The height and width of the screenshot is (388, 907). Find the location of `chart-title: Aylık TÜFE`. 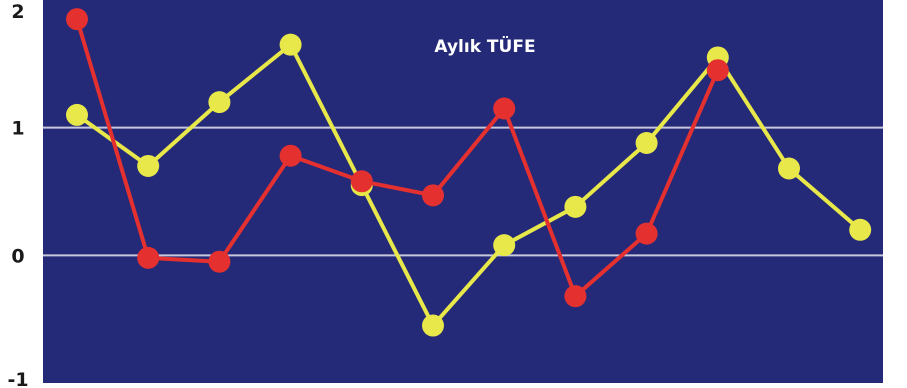

chart-title: Aylık TÜFE is located at coordinates (484, 46).